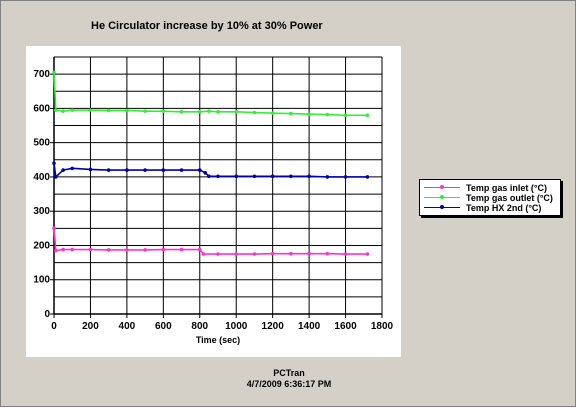 Image resolution: width=576 pixels, height=408 pixels. Describe the element at coordinates (41, 280) in the screenshot. I see `y-tick-label: 100` at that location.